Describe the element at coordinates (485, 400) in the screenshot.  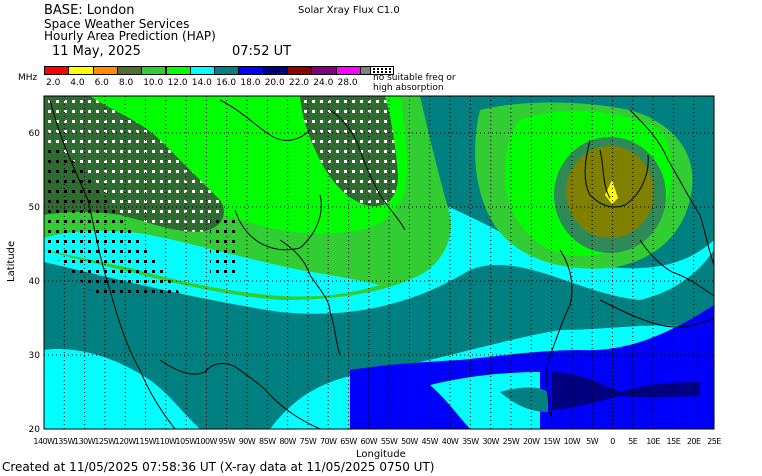
I see `band-12mhz-atlantic` at that location.